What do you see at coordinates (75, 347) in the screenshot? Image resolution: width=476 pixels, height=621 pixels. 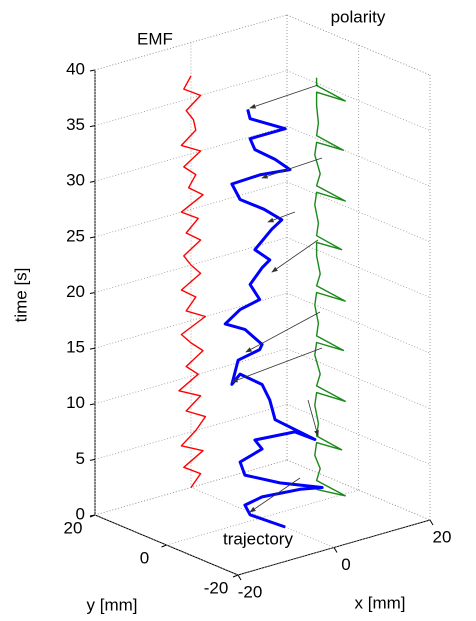 I see `z-tick-label: 15` at bounding box center [75, 347].